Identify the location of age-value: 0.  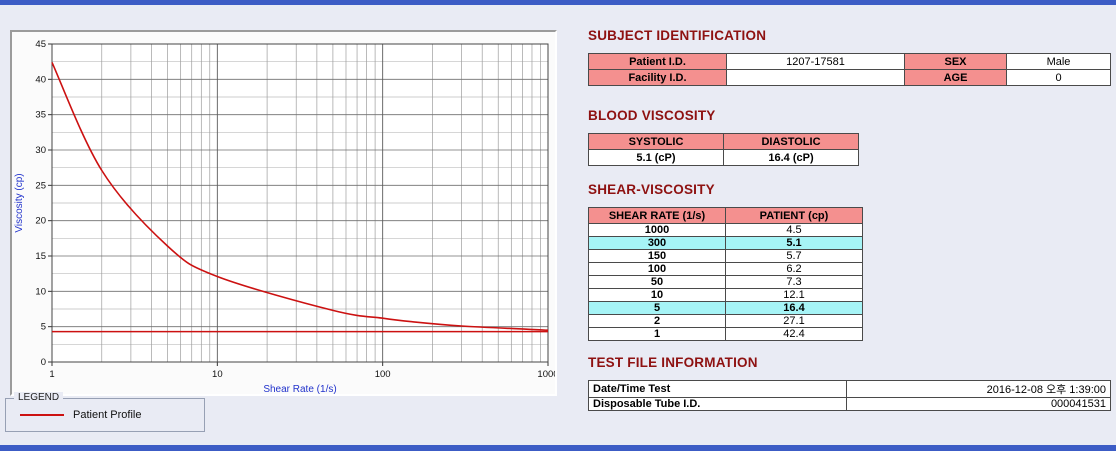
(1058, 77).